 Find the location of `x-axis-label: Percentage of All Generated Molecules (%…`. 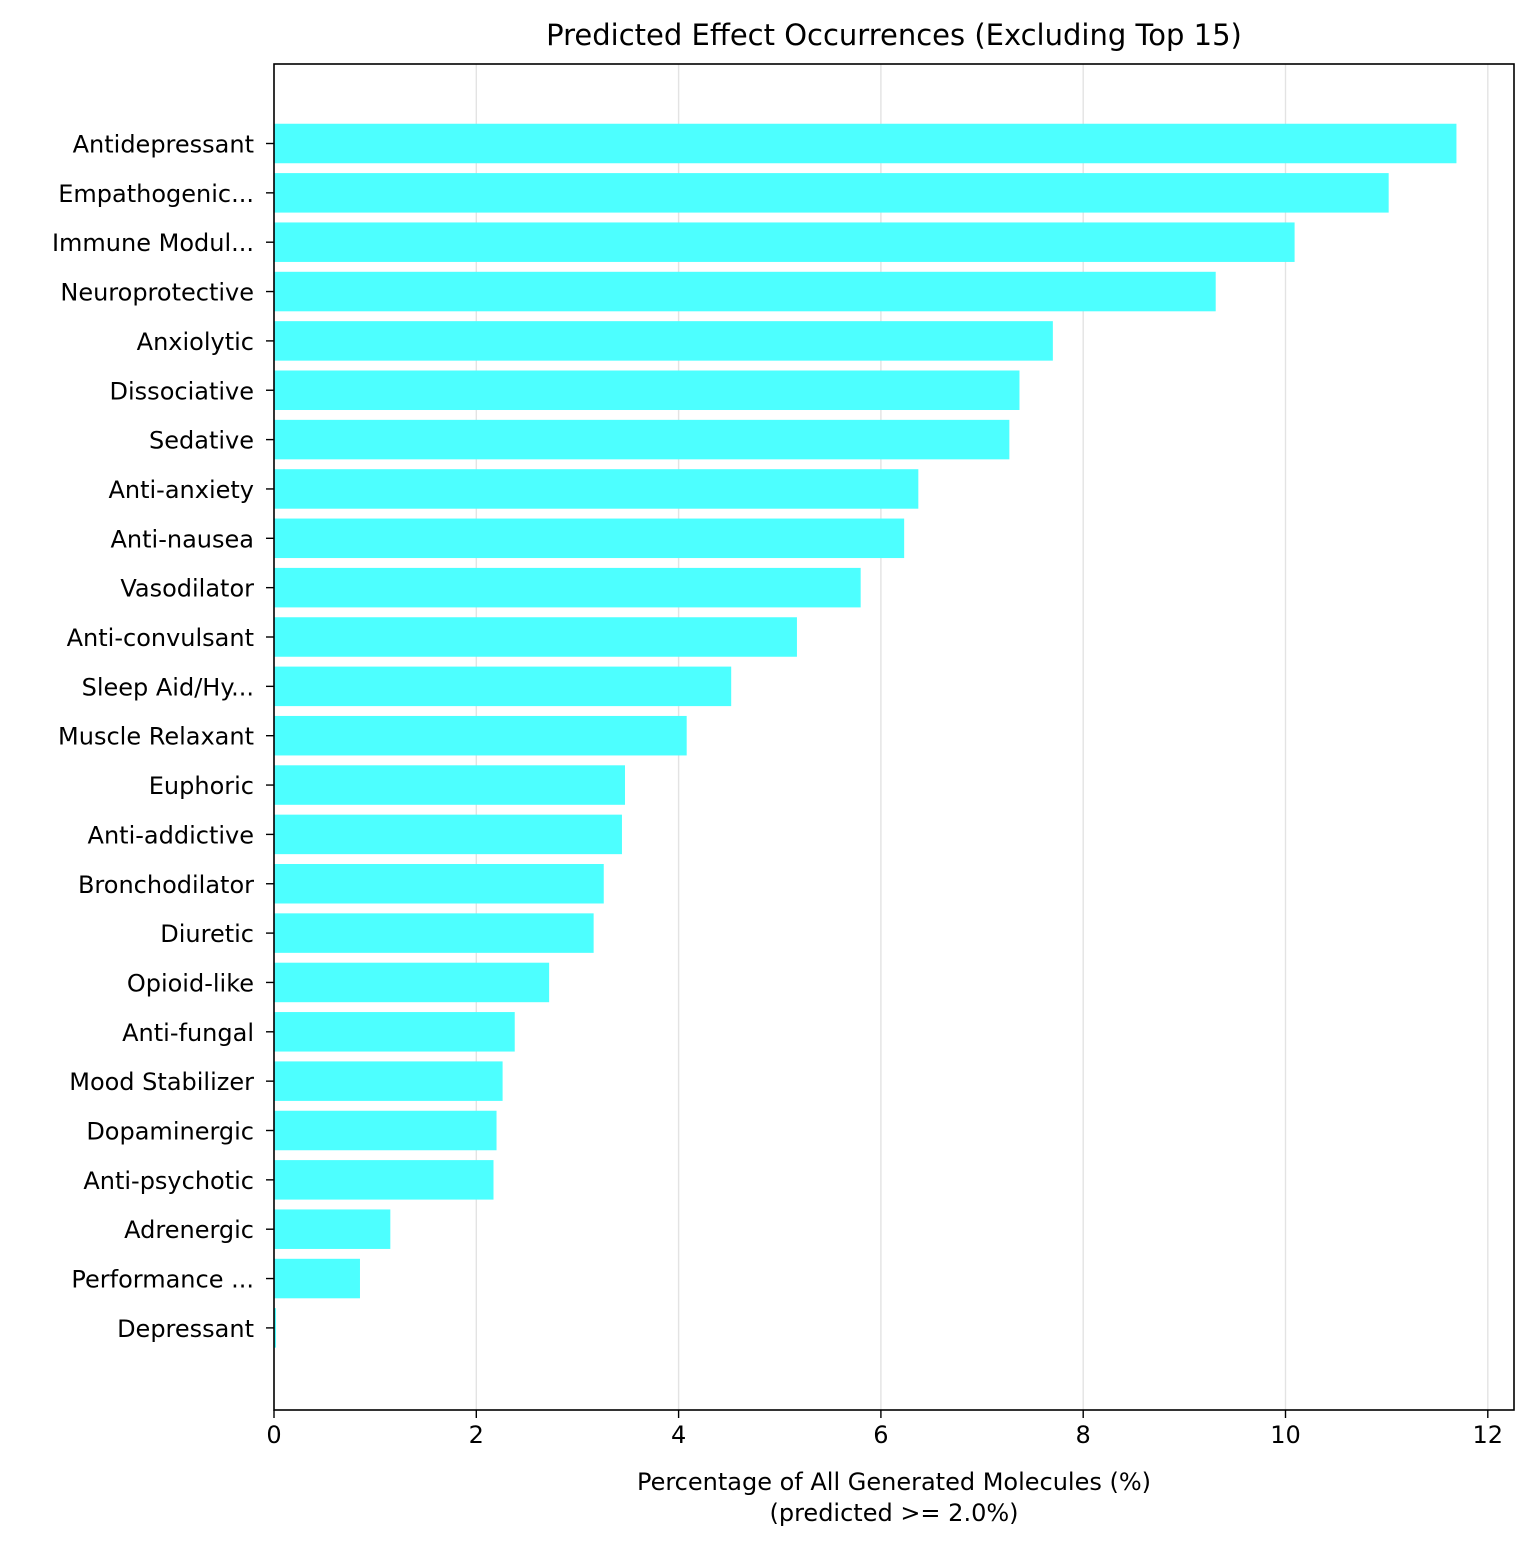

x-axis-label: Percentage of All Generated Molecules (%… is located at coordinates (894, 1482).